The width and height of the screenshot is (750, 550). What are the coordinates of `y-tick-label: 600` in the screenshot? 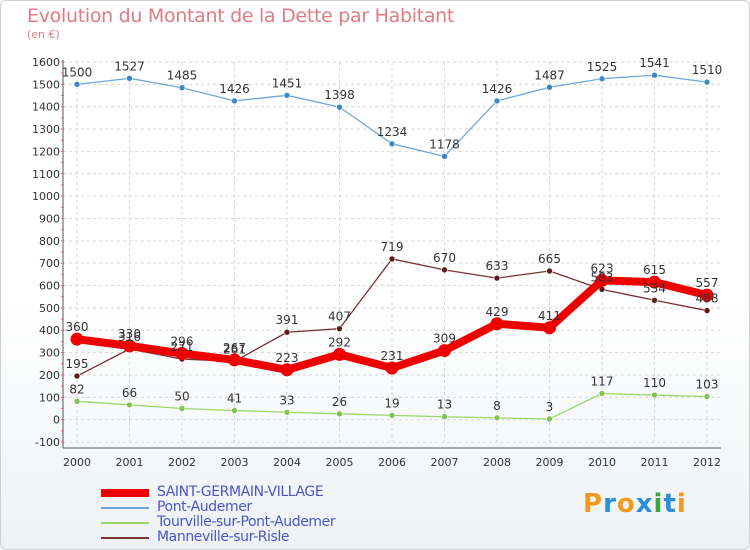 It's located at (49, 286).